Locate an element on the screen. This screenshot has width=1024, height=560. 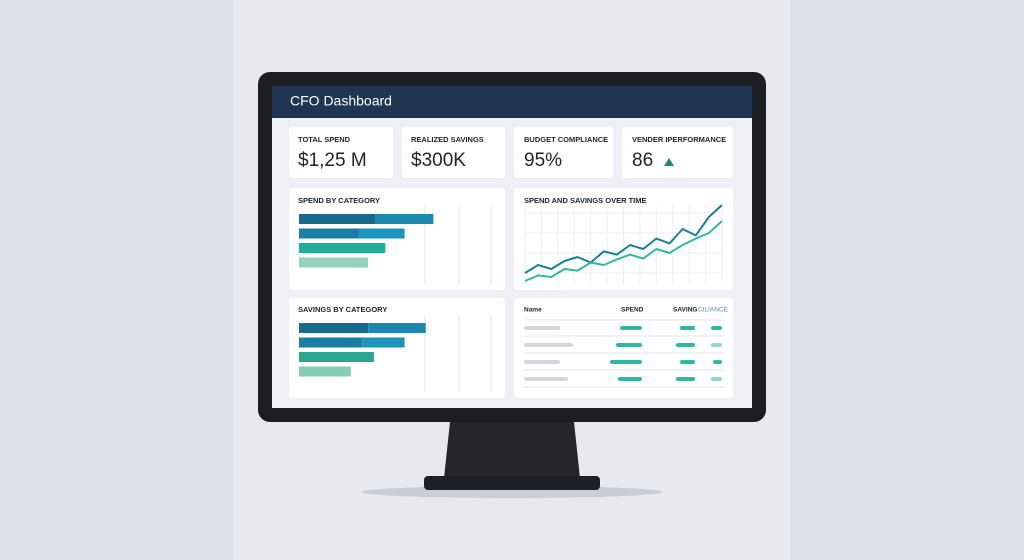
table: Name SPEND SAVING CILIANCE is located at coordinates (626, 347).